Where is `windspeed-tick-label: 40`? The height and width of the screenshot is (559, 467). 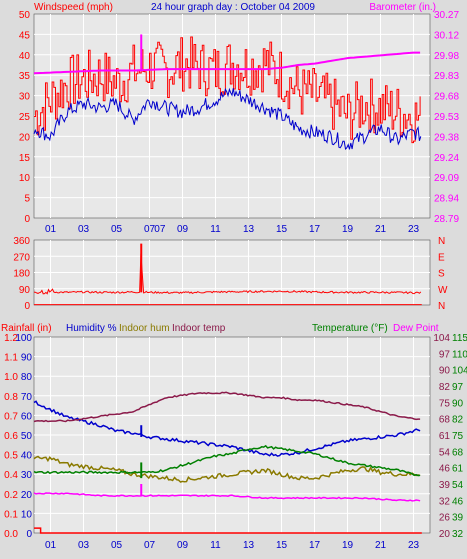
windspeed-tick-label: 40 is located at coordinates (25, 56).